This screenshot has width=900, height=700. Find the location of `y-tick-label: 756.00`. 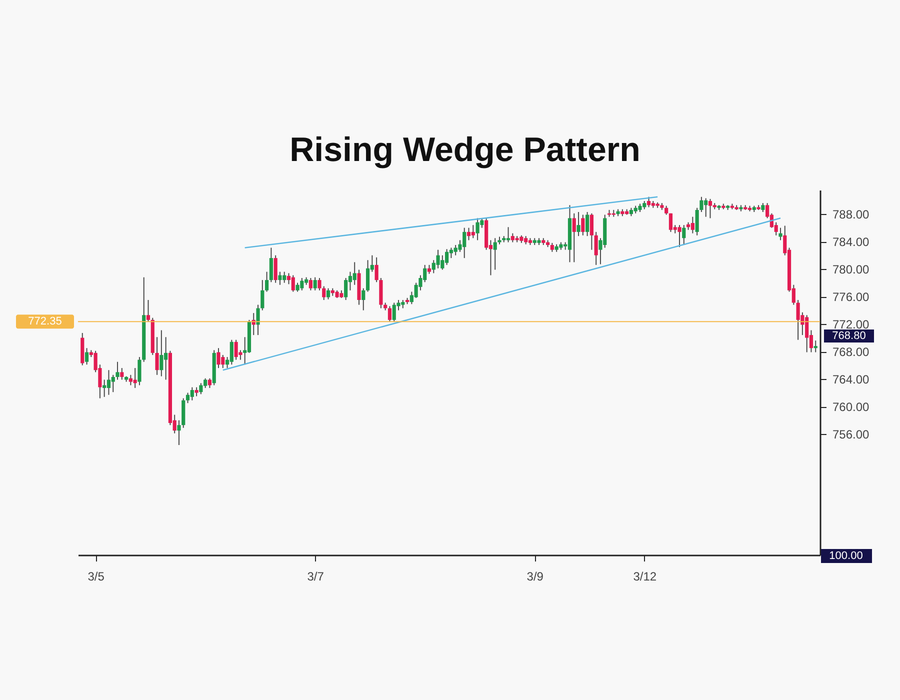

y-tick-label: 756.00 is located at coordinates (851, 435).